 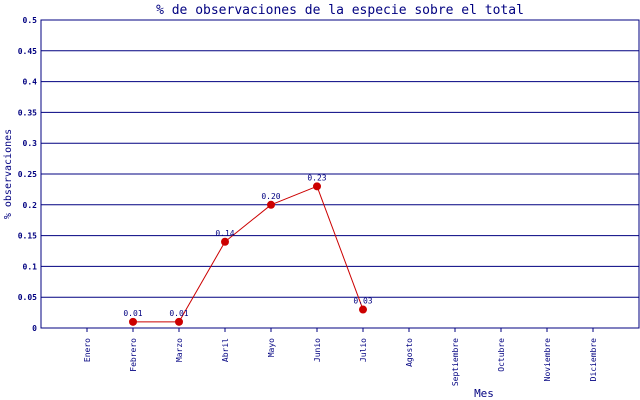 What do you see at coordinates (30, 20) in the screenshot?
I see `y-tick-label: 0.5` at bounding box center [30, 20].